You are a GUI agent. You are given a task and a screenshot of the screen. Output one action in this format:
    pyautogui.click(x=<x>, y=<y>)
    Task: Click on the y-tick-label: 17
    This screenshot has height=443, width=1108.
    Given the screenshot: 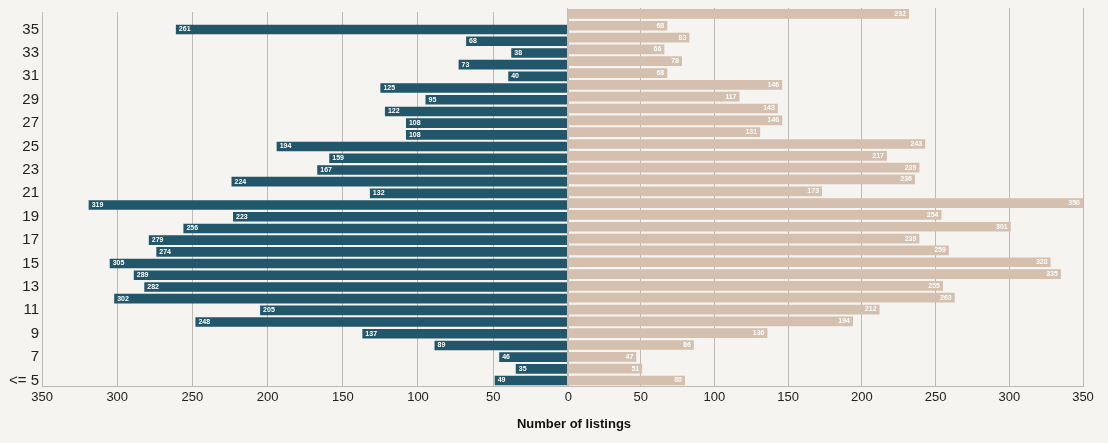 What is the action you would take?
    pyautogui.click(x=31, y=239)
    